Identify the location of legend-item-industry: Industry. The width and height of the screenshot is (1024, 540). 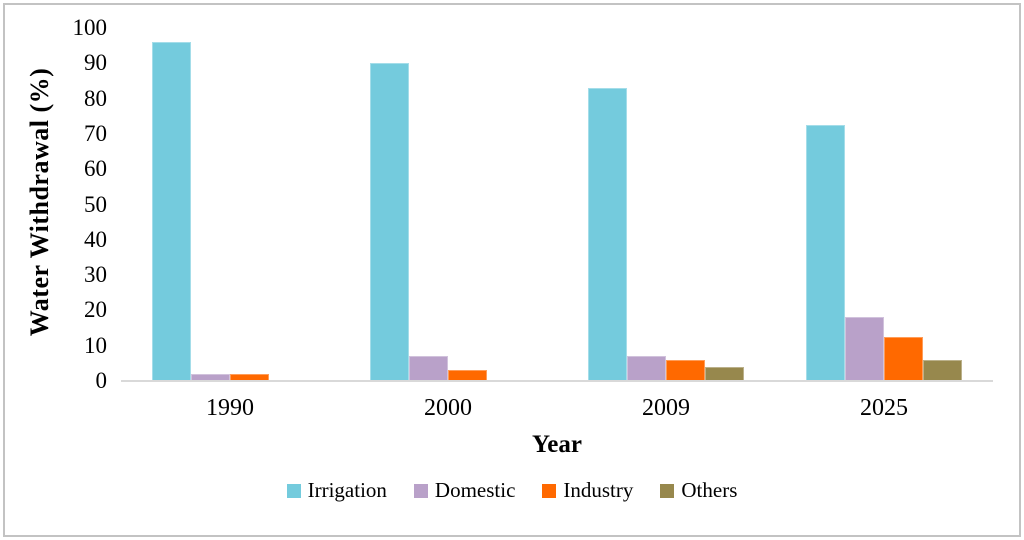
(587, 490).